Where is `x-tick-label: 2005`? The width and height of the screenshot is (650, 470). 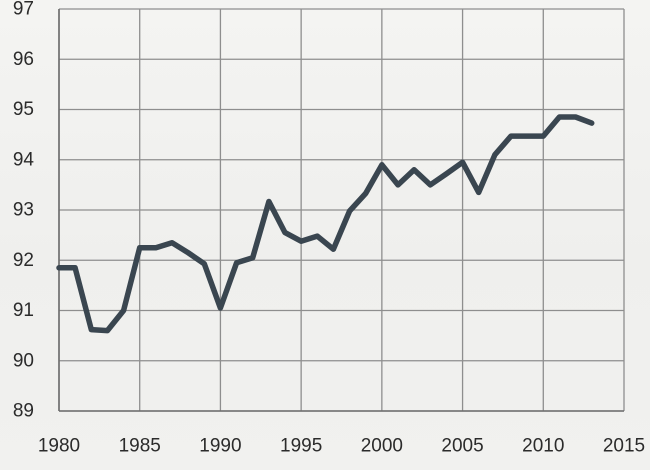 x-tick-label: 2005 is located at coordinates (462, 446).